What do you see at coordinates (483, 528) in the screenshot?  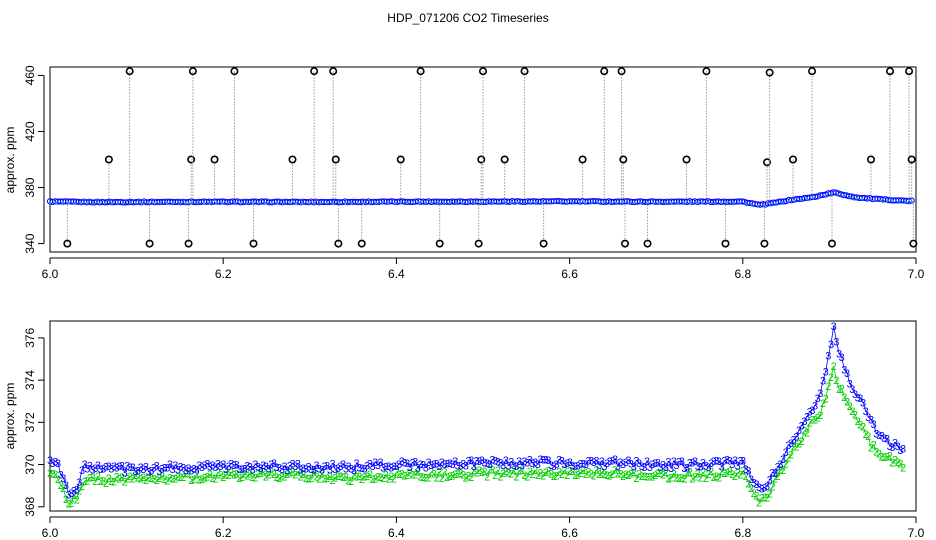 I see `bottom-x-axis: 6.0 6.2 6.4 6.6 6.8 7.0` at bounding box center [483, 528].